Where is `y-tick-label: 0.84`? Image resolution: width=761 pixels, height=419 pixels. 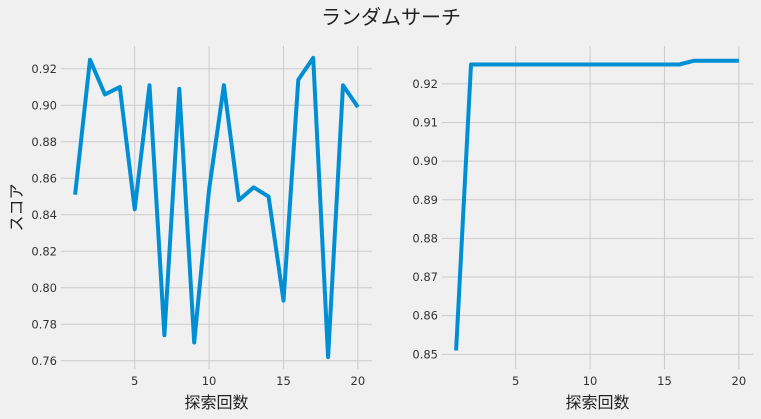
y-tick-label: 0.84 is located at coordinates (44, 215).